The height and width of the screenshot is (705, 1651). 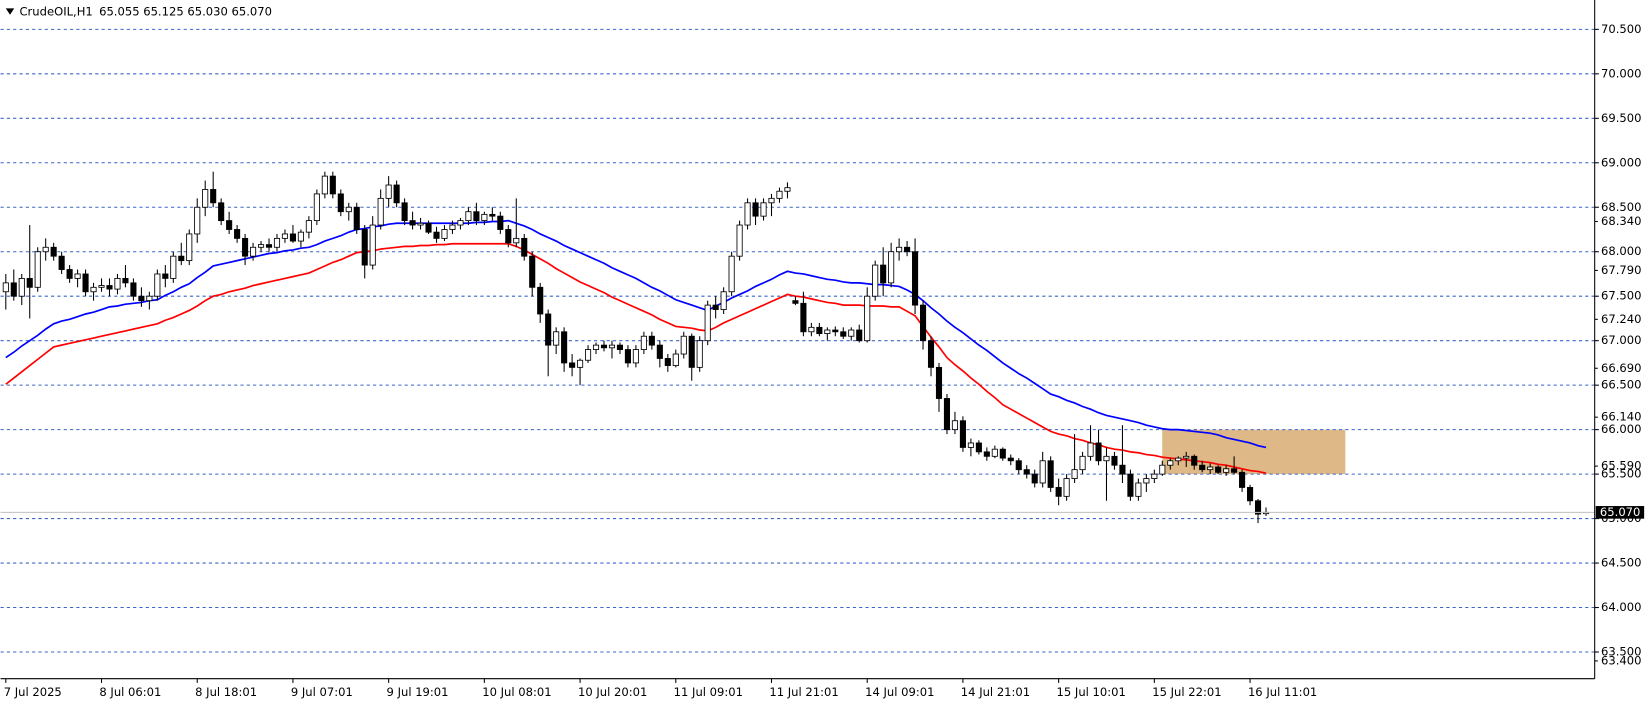 I want to click on y-minor-tick-label: 66.140, so click(x=1621, y=417).